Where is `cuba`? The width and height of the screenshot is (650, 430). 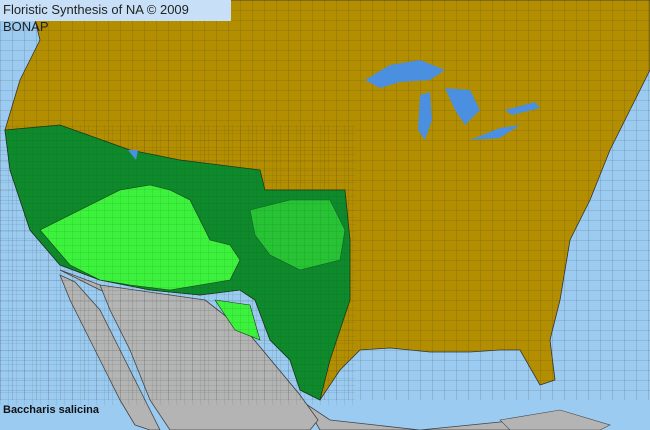 cuba is located at coordinates (555, 419).